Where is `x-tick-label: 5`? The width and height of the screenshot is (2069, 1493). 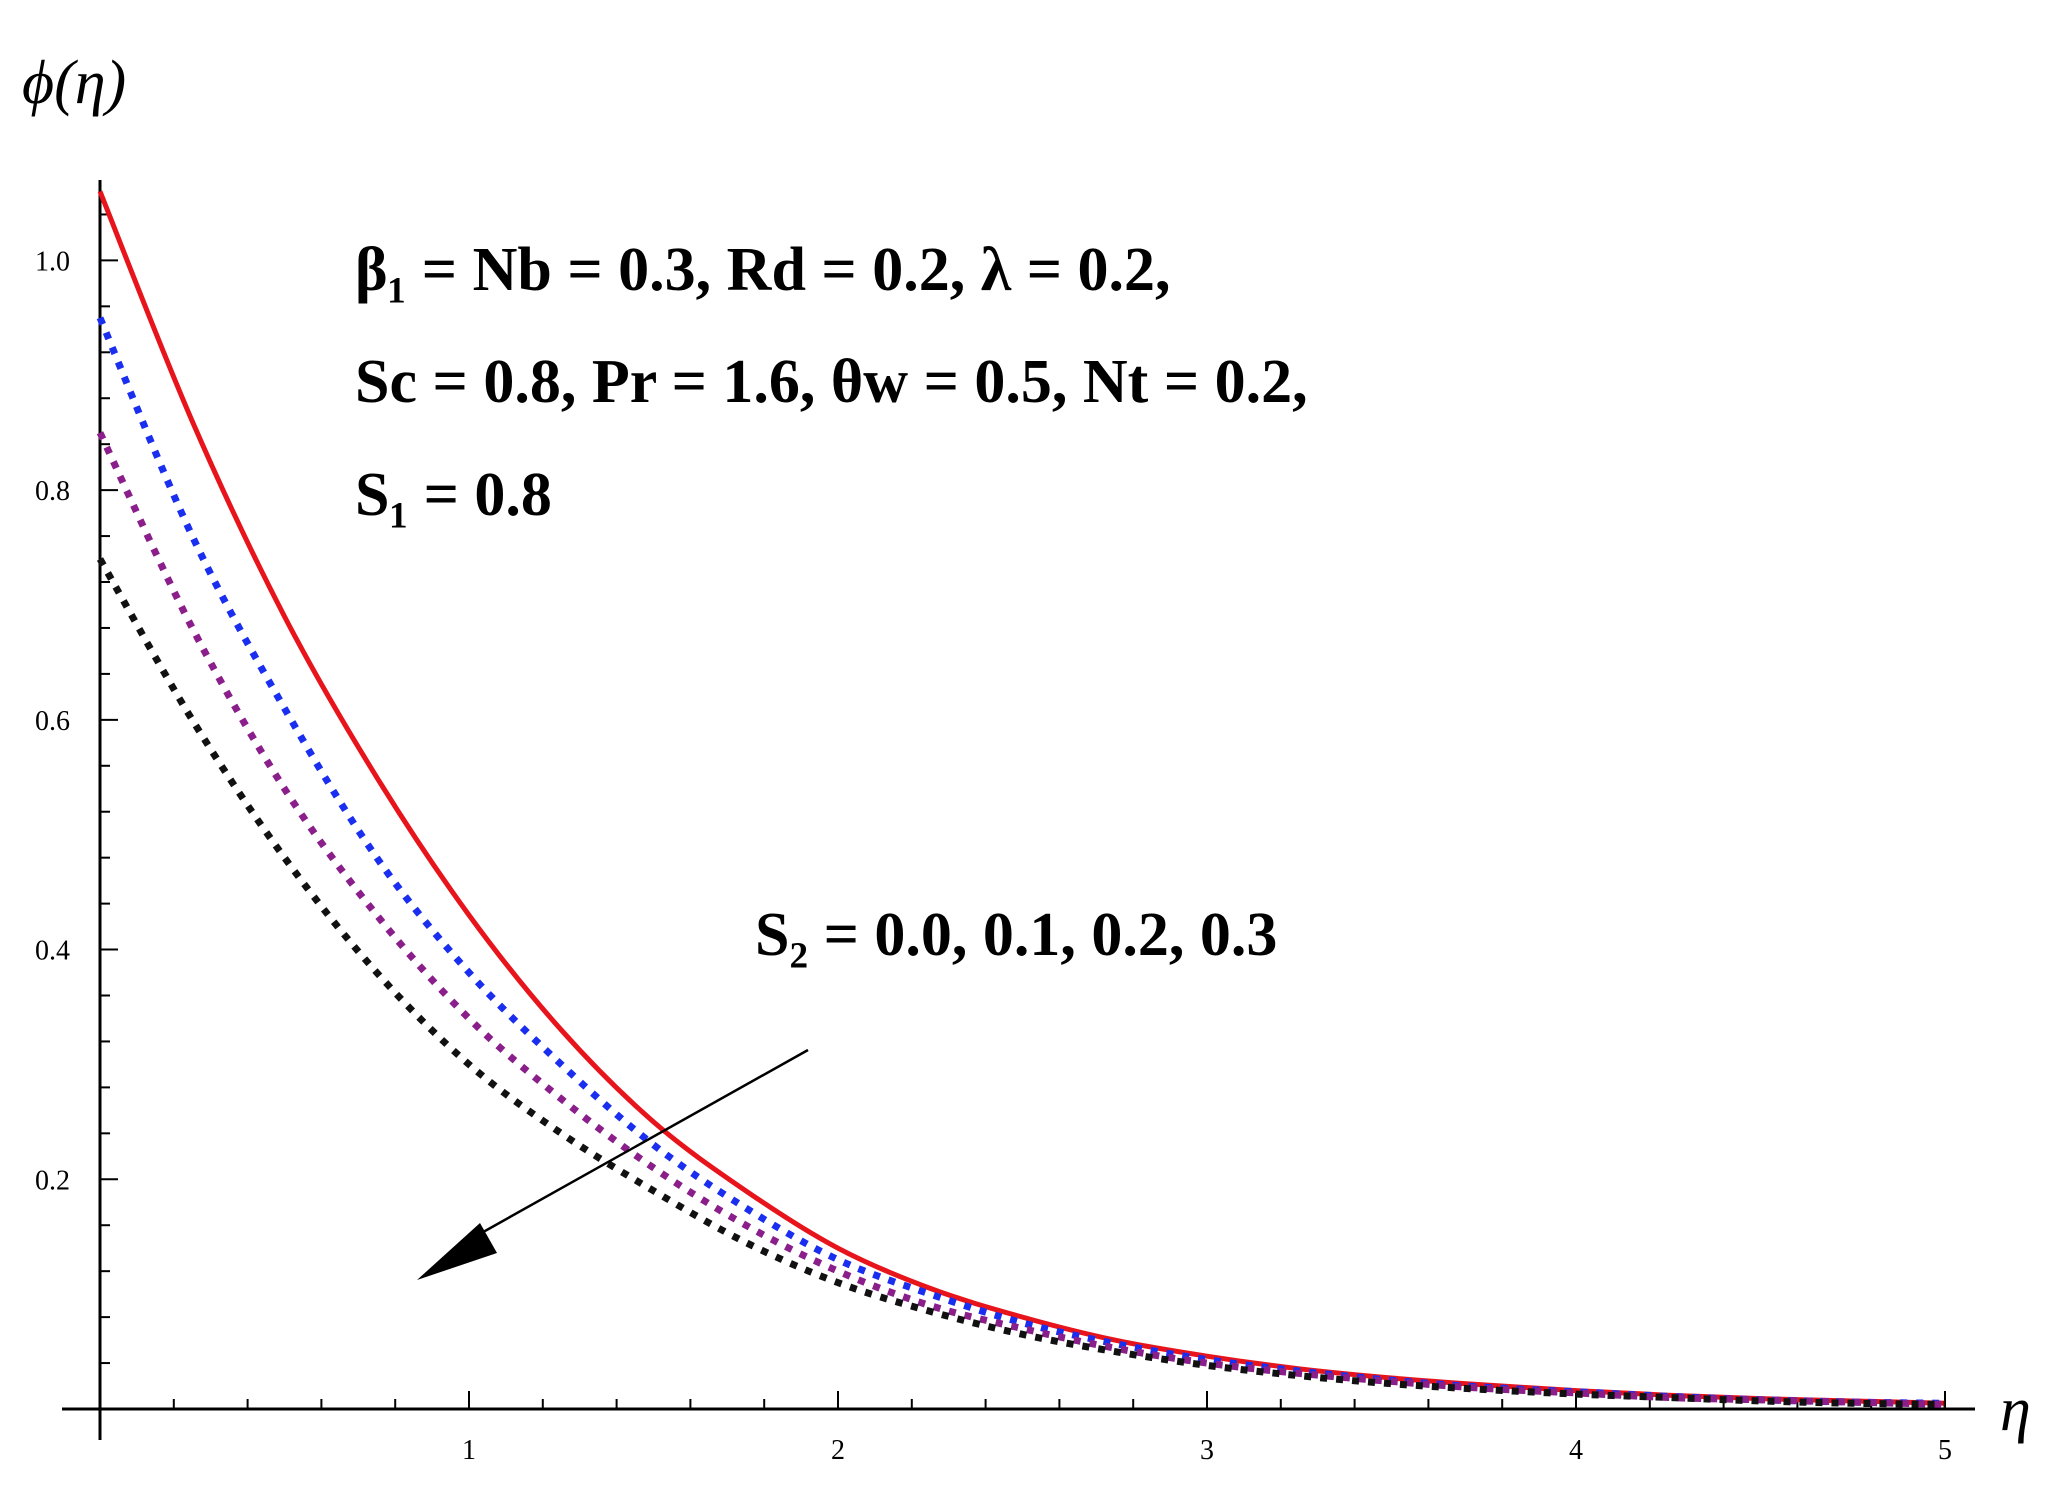
x-tick-label: 5 is located at coordinates (1945, 1450).